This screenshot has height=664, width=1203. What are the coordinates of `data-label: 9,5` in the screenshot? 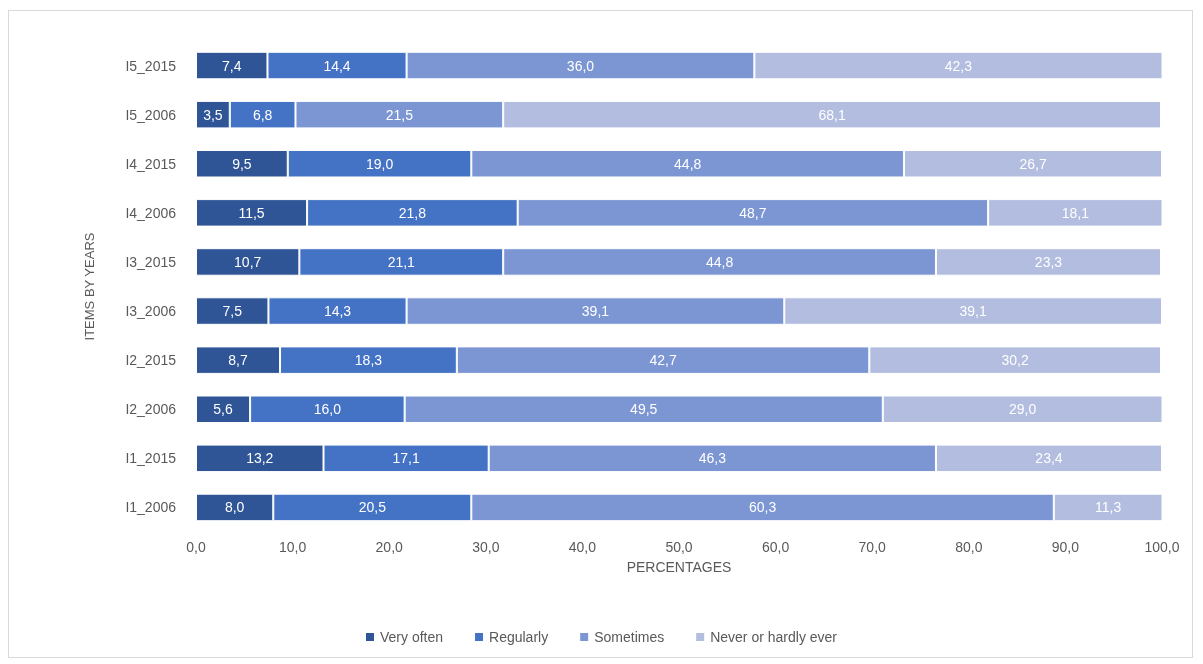 It's located at (242, 163).